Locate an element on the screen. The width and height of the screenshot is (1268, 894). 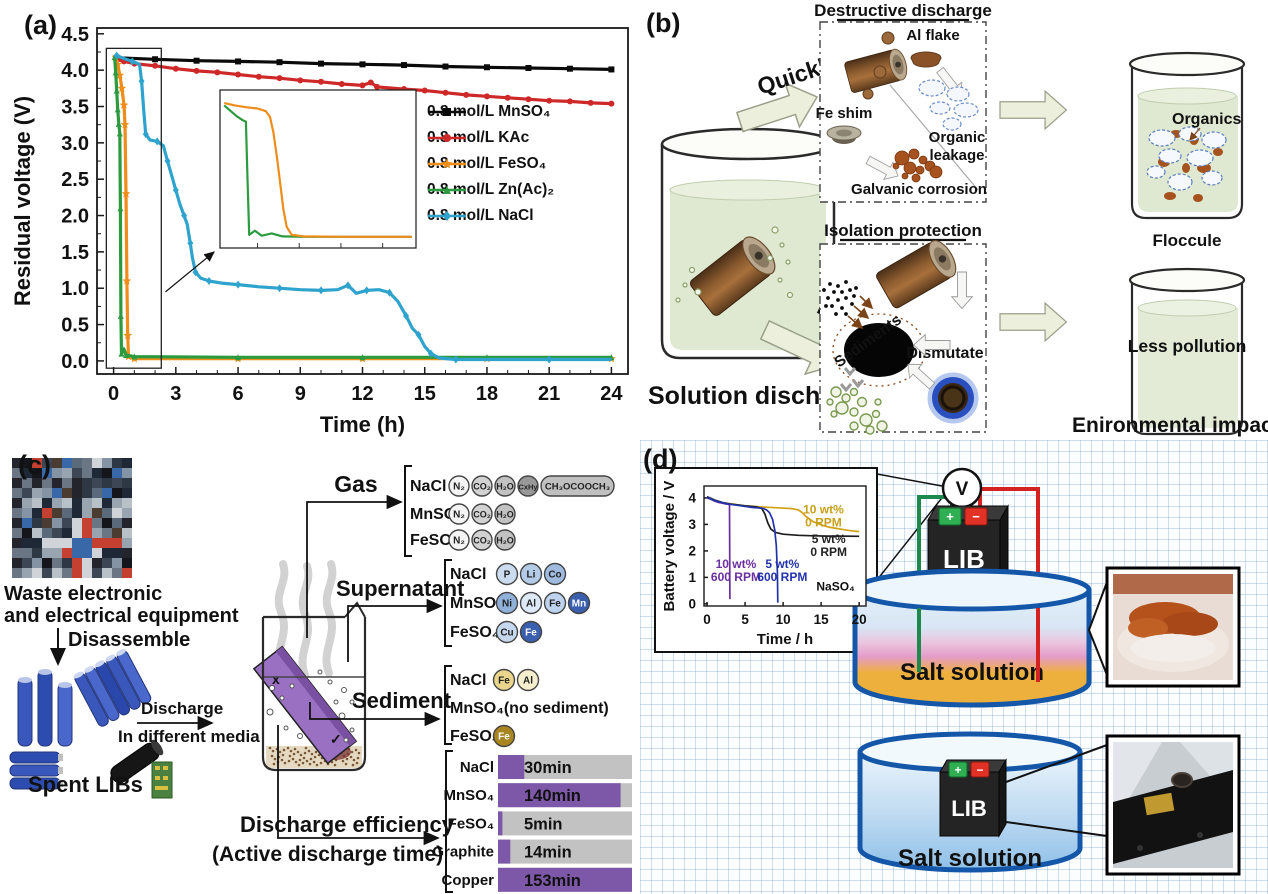
panel-c-label: (c) is located at coordinates (34, 465).